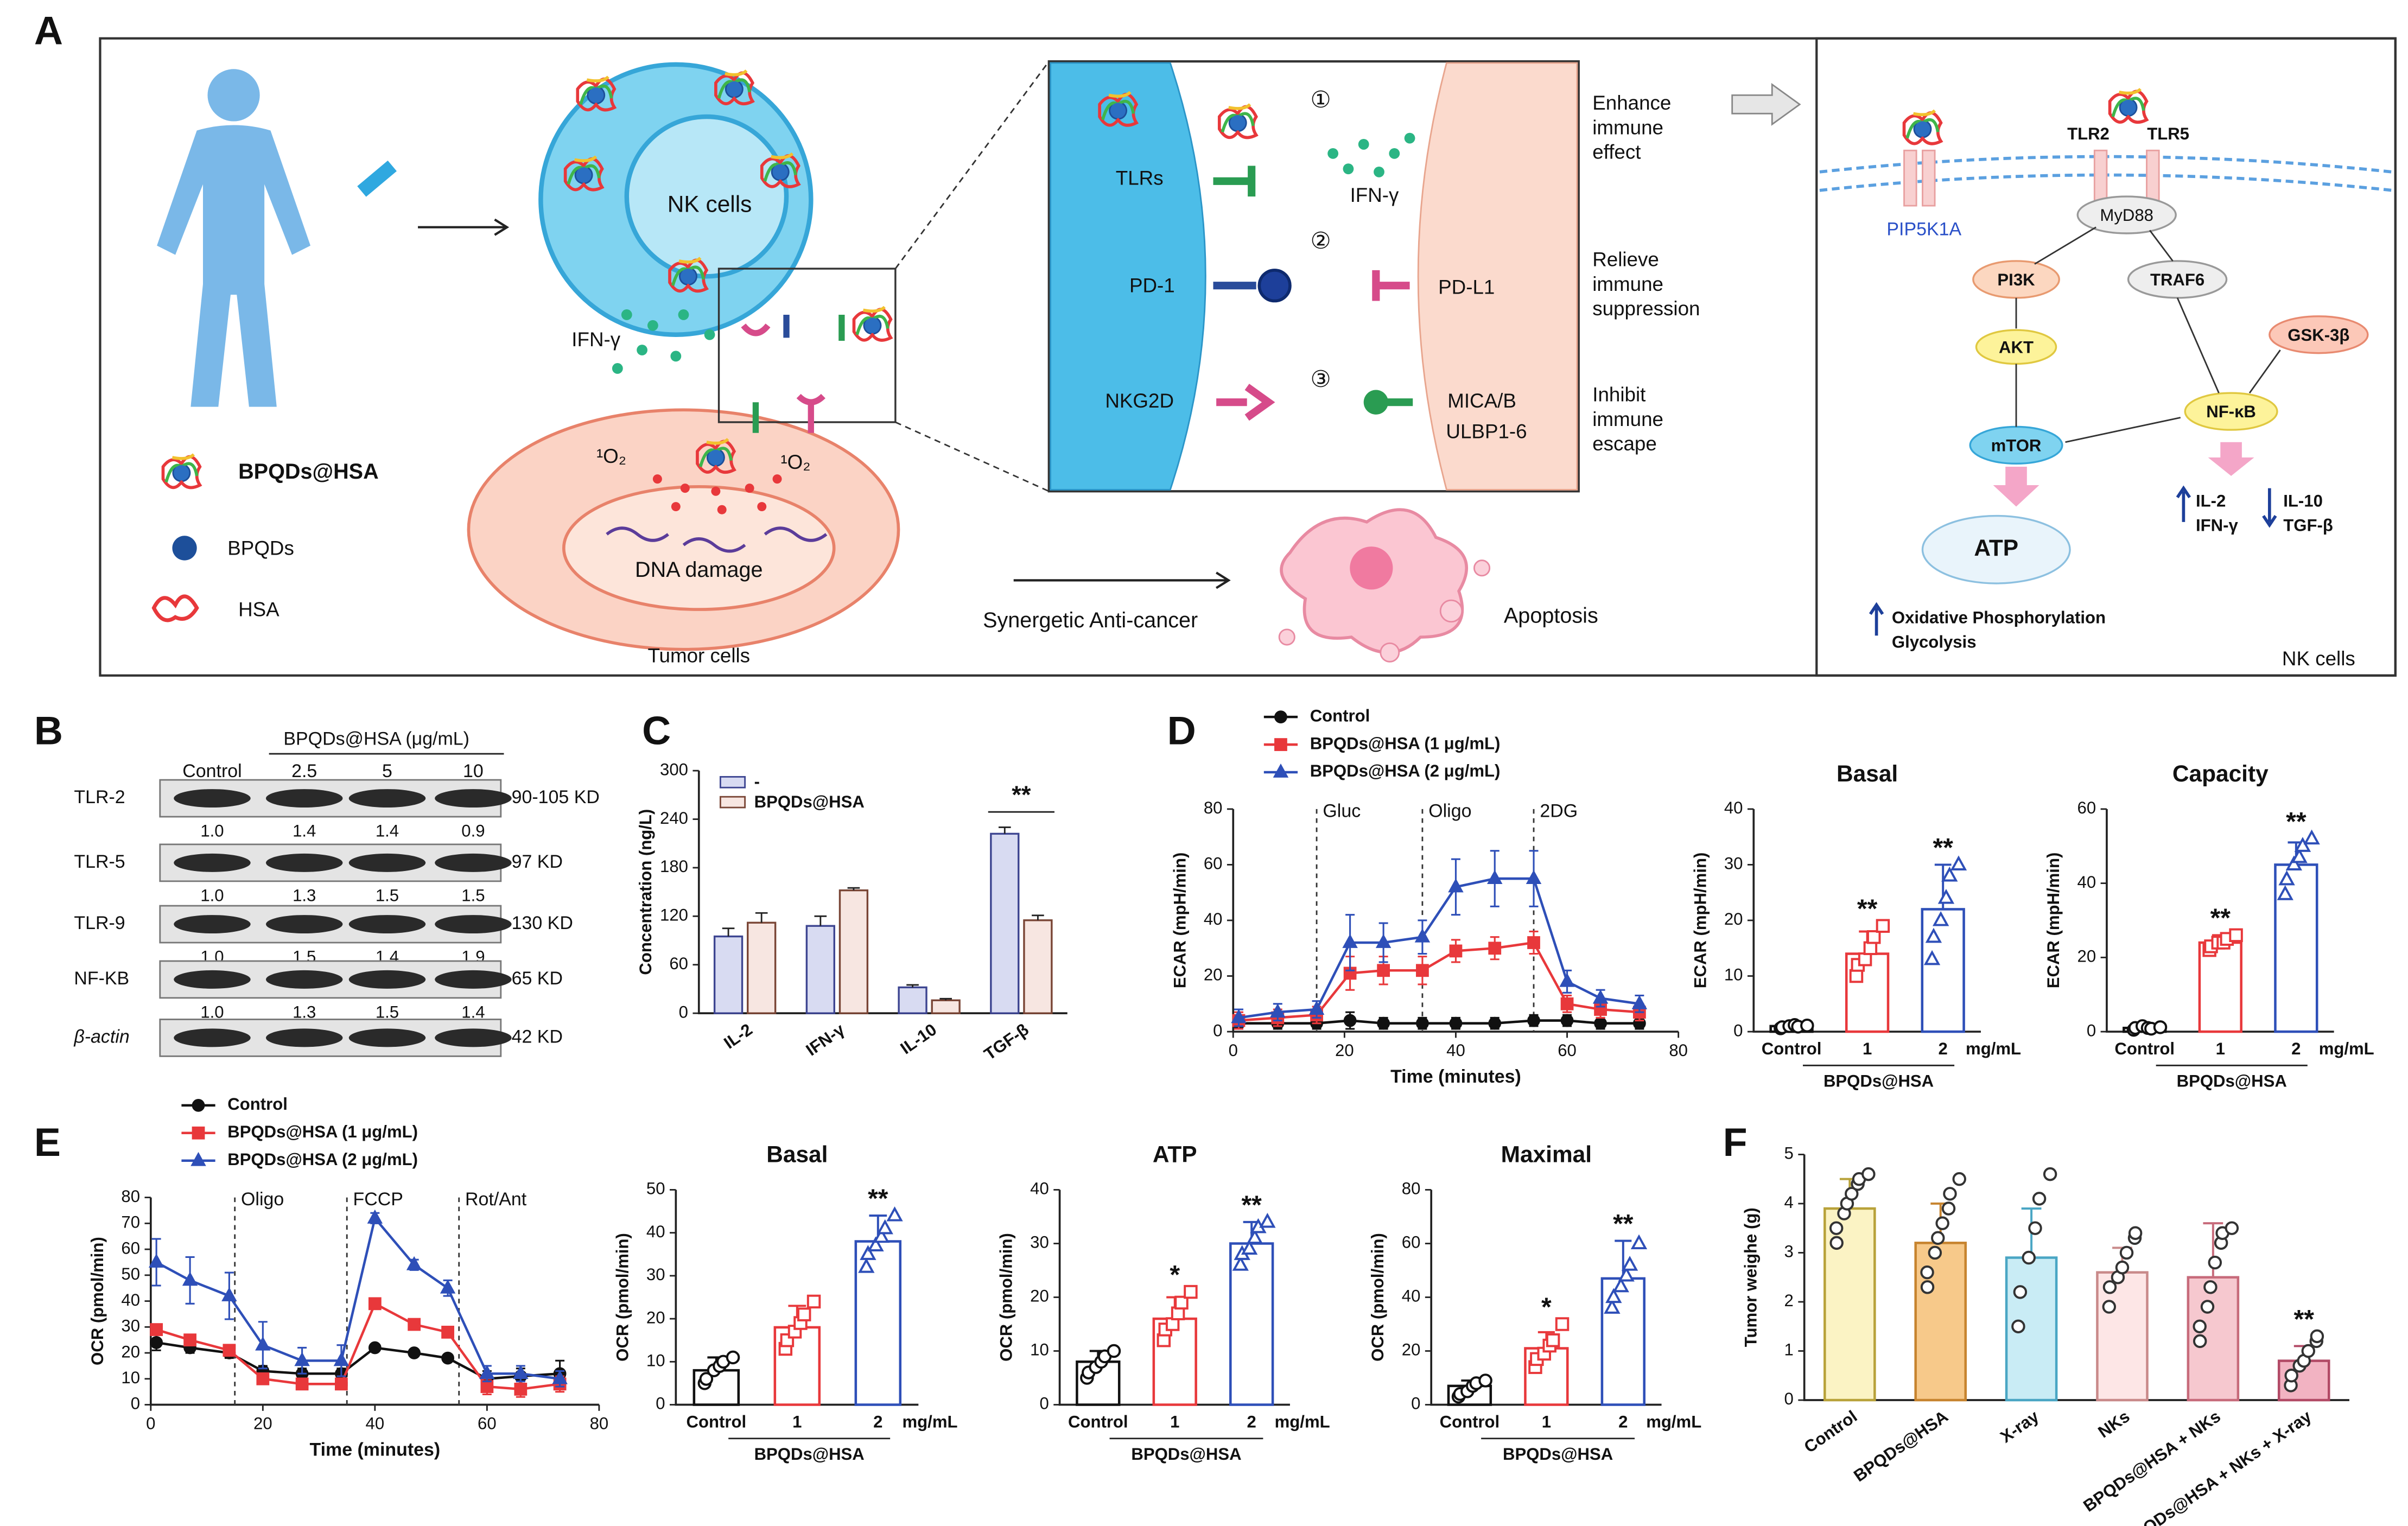 The image size is (2408, 1526). What do you see at coordinates (181, 470) in the screenshot?
I see `nanoparticle` at bounding box center [181, 470].